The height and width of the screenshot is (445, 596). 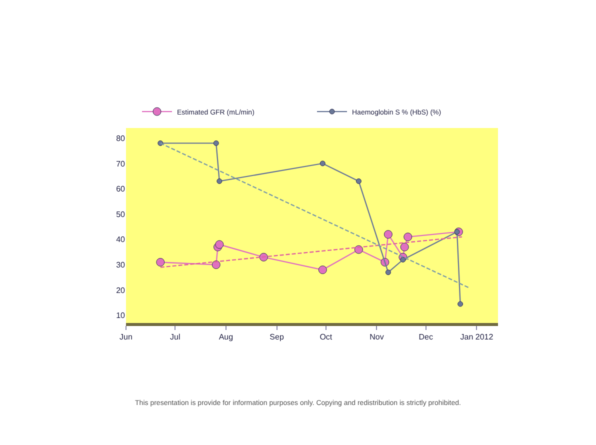 What do you see at coordinates (121, 239) in the screenshot?
I see `y-tick-label: 40` at bounding box center [121, 239].